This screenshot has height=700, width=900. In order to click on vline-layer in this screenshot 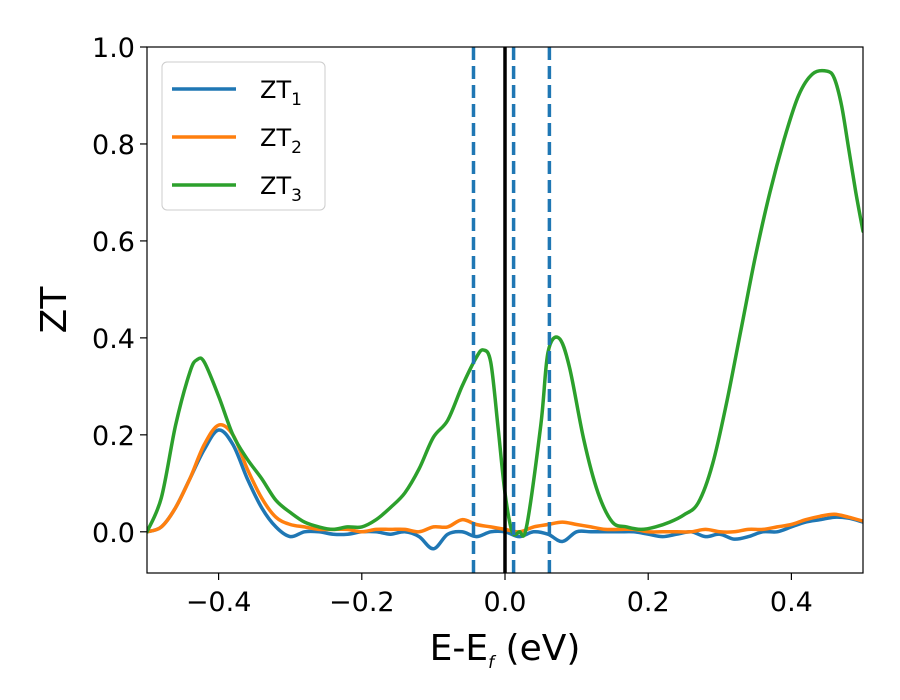, I will do `click(511, 310)`.